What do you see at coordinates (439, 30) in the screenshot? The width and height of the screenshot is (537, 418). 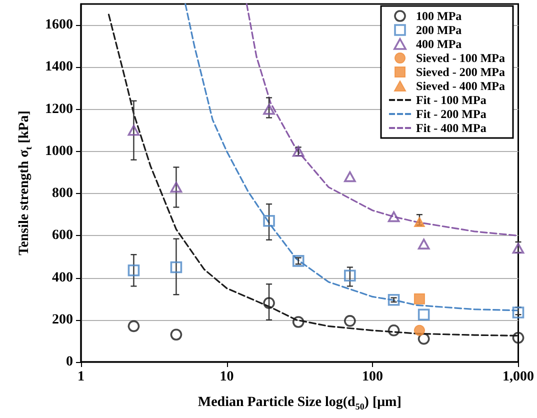 I see `legend-label: 200 MPa` at bounding box center [439, 30].